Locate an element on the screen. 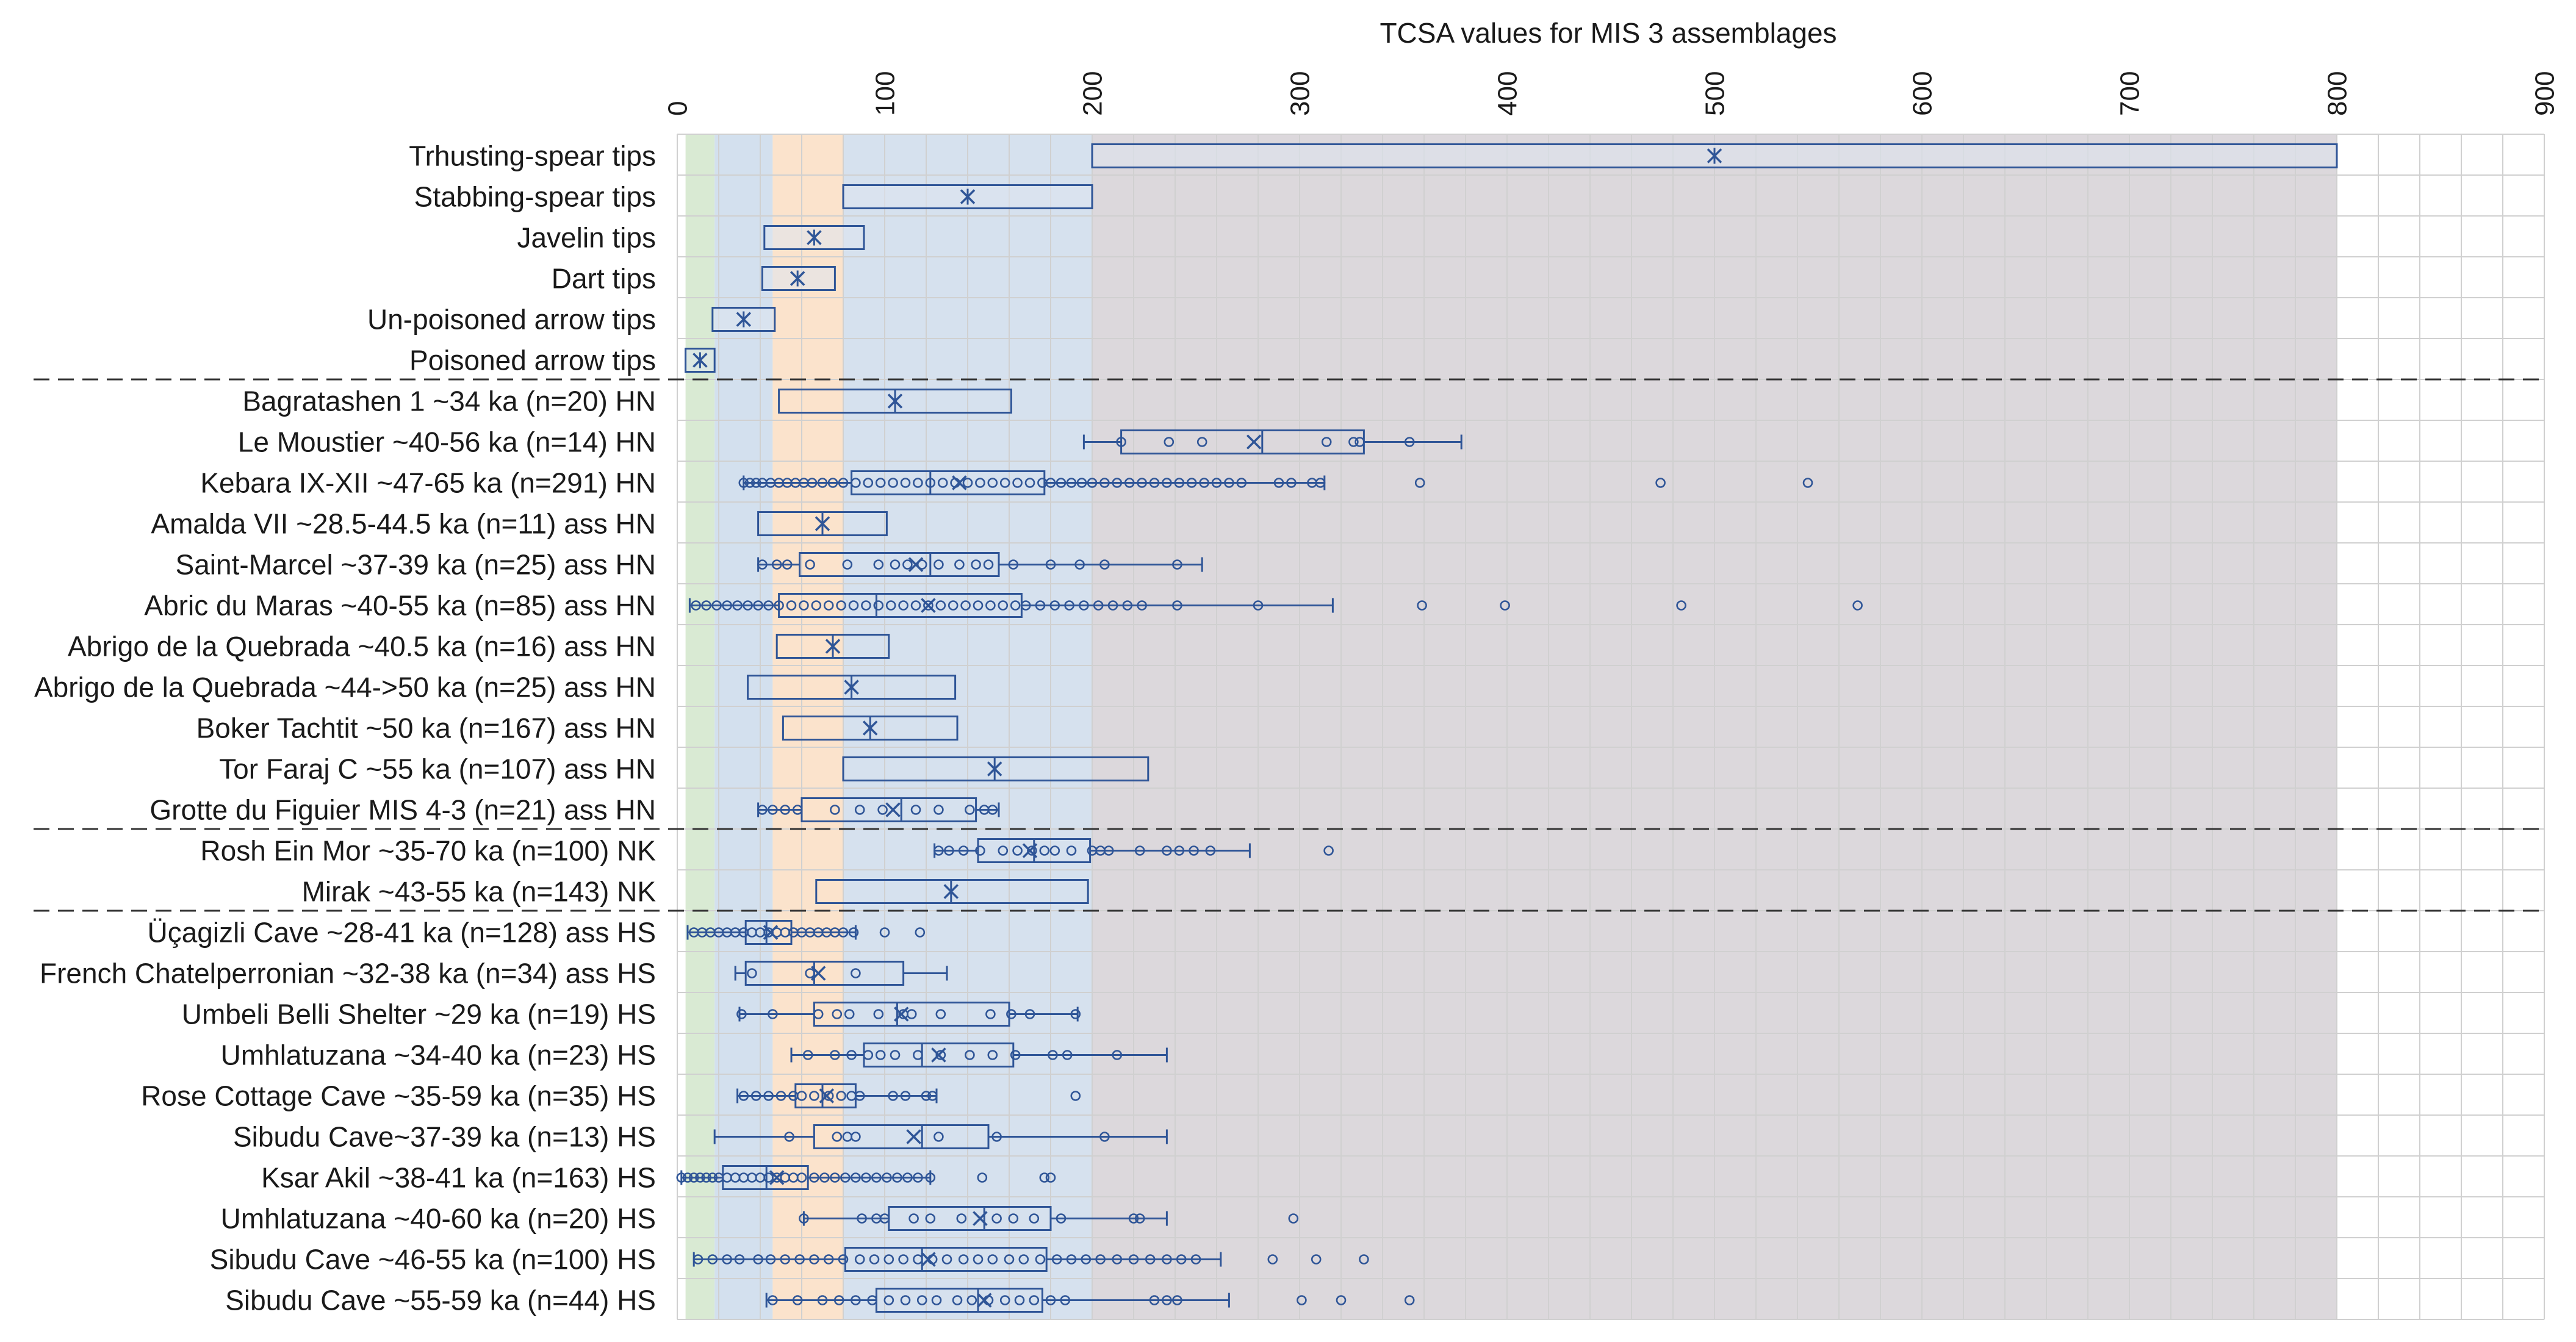 This screenshot has height=1342, width=2576. row-label: Stabbing-spear tips is located at coordinates (535, 197).